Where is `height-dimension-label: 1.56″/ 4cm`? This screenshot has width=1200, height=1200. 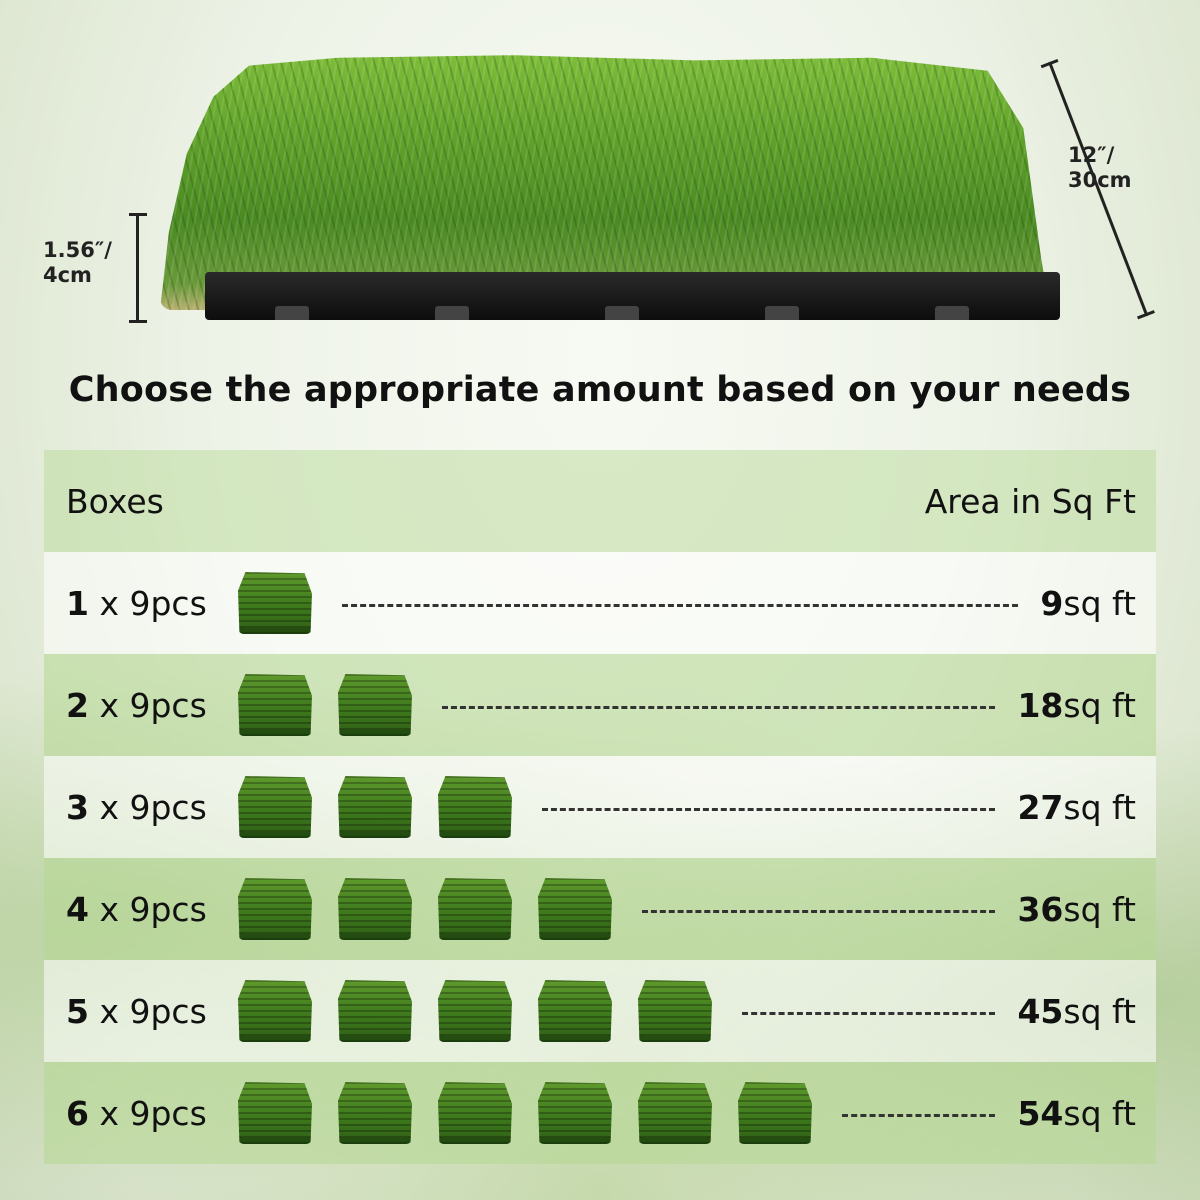 height-dimension-label: 1.56″/ 4cm is located at coordinates (88, 263).